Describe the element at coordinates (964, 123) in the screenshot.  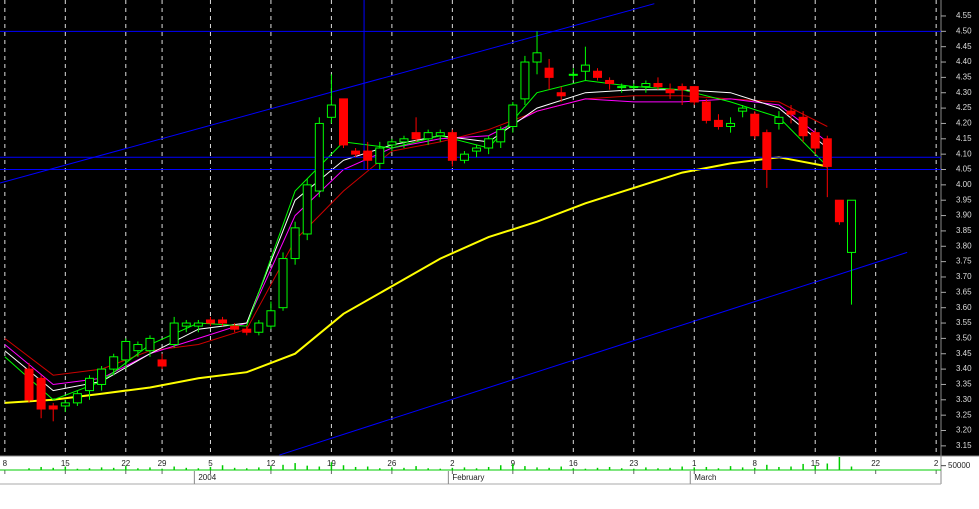
I see `y-tick-label: 4.20` at that location.